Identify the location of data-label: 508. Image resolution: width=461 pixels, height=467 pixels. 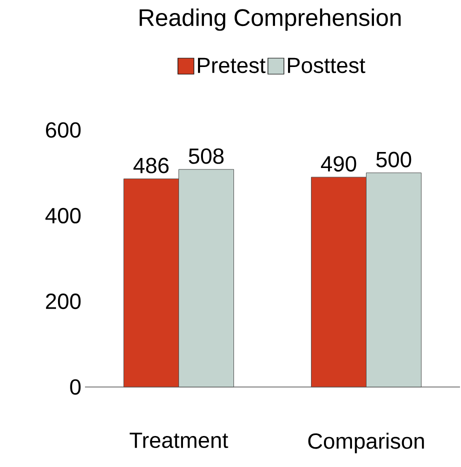
(206, 156).